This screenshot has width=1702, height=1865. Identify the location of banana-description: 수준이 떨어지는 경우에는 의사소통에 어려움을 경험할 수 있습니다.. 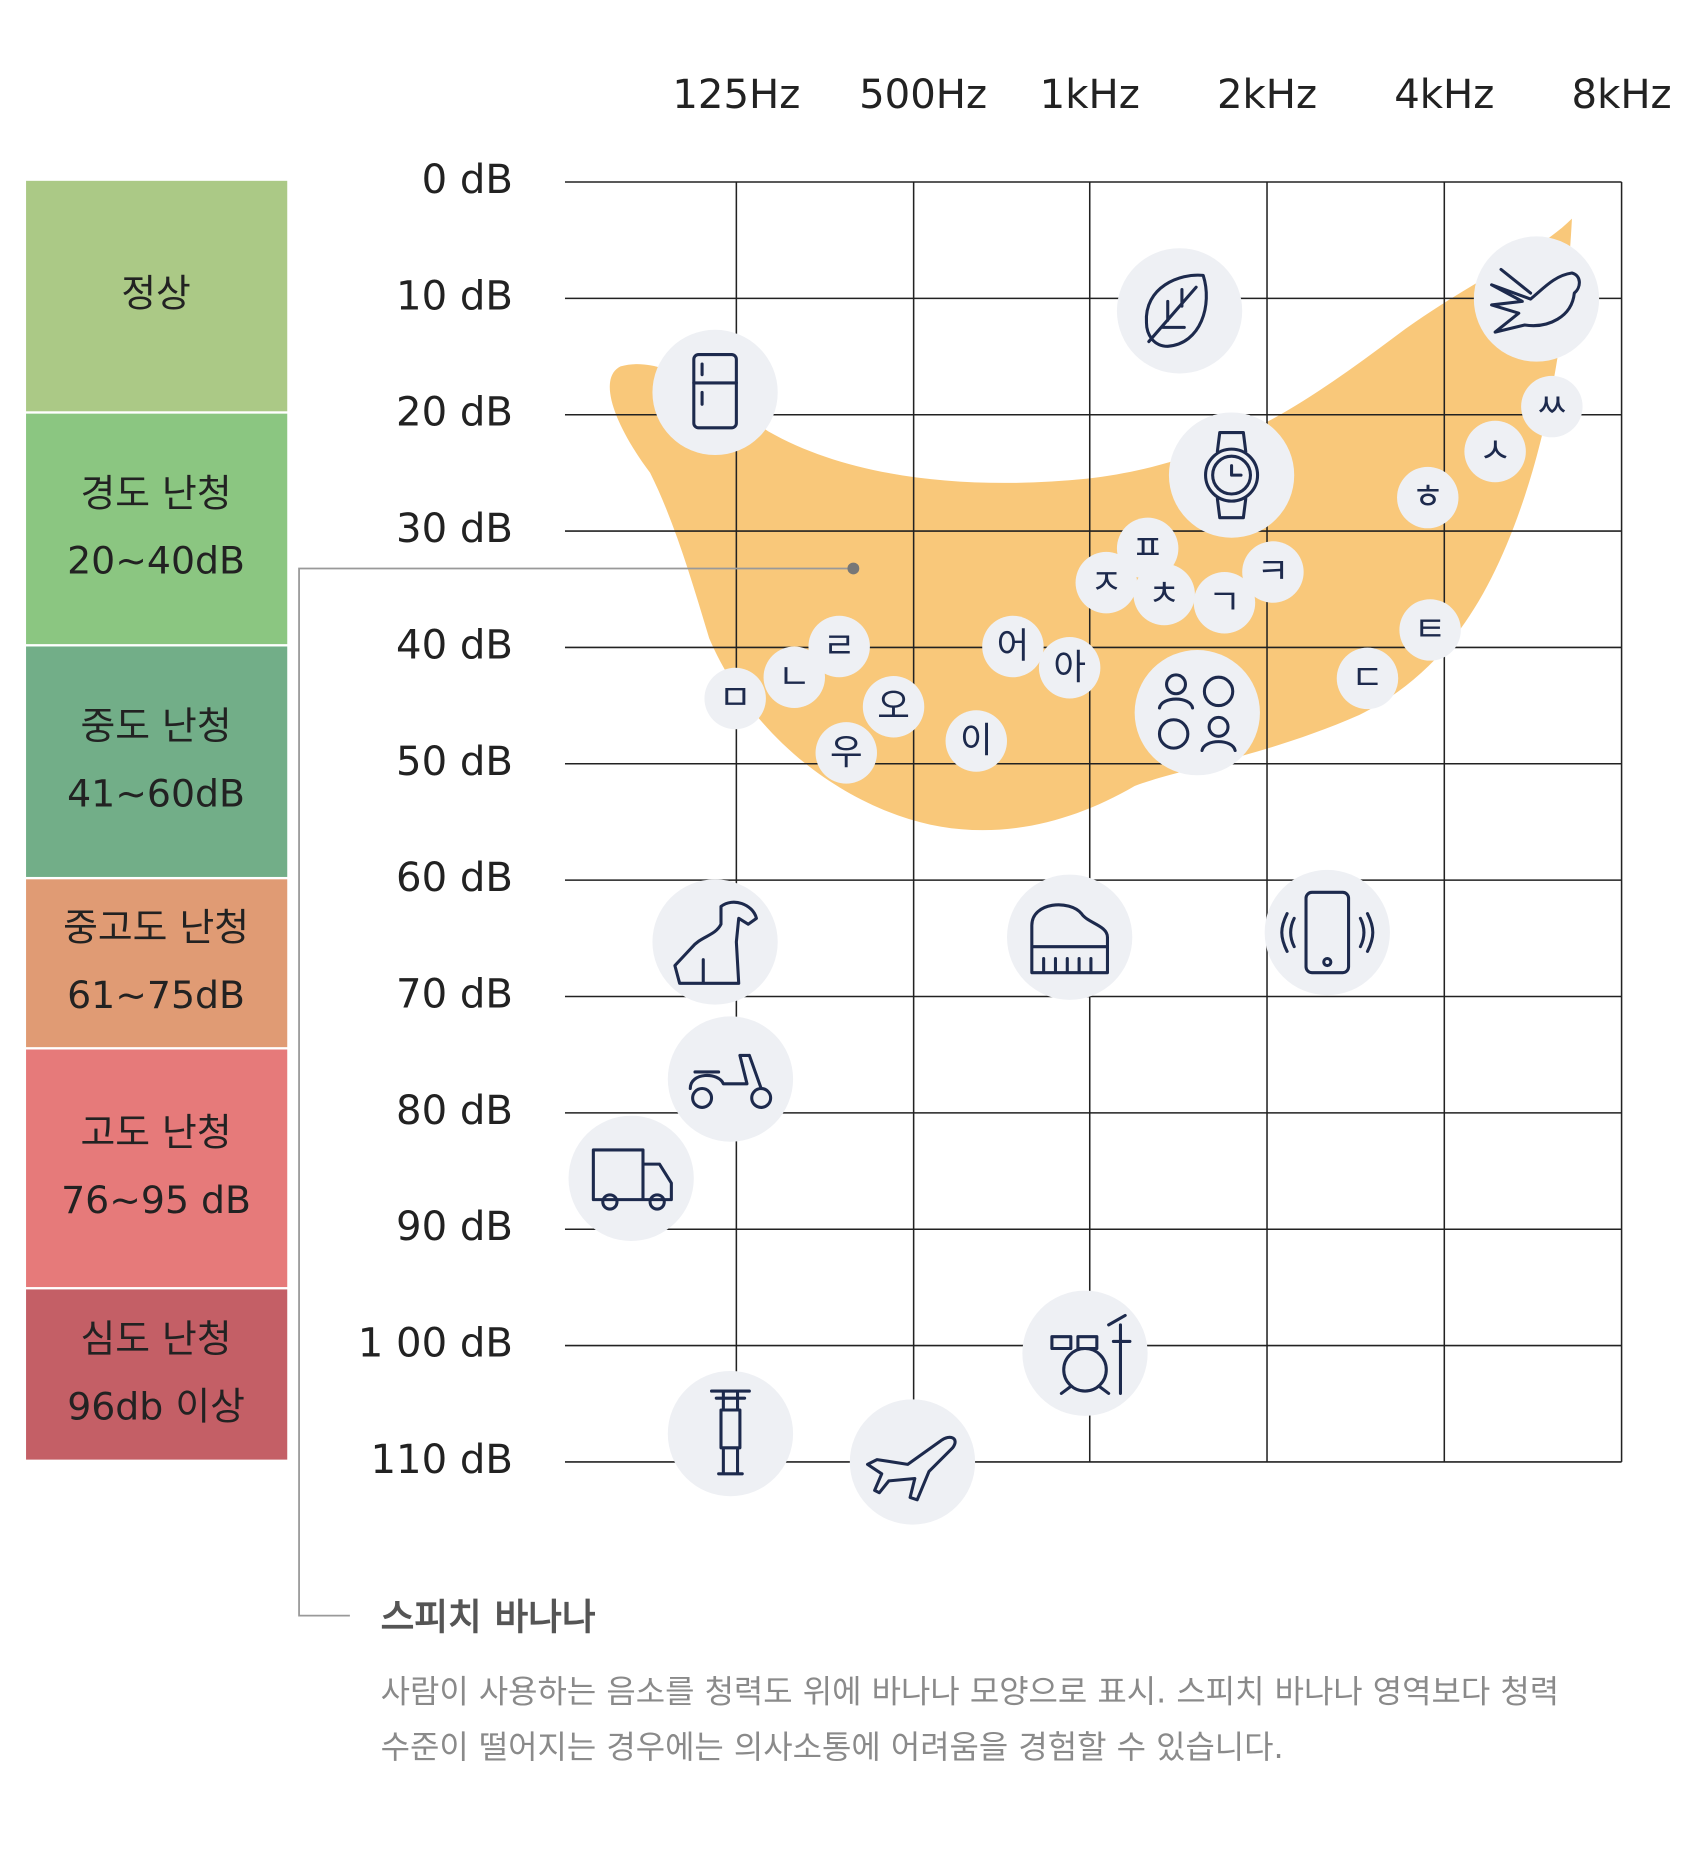
(832, 1747).